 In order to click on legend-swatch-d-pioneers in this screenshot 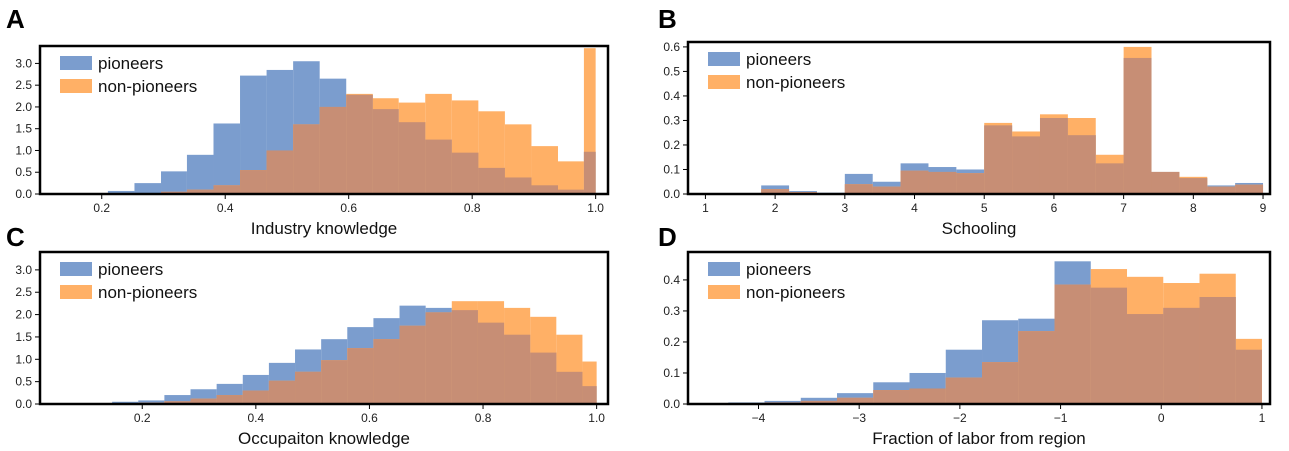, I will do `click(724, 269)`.